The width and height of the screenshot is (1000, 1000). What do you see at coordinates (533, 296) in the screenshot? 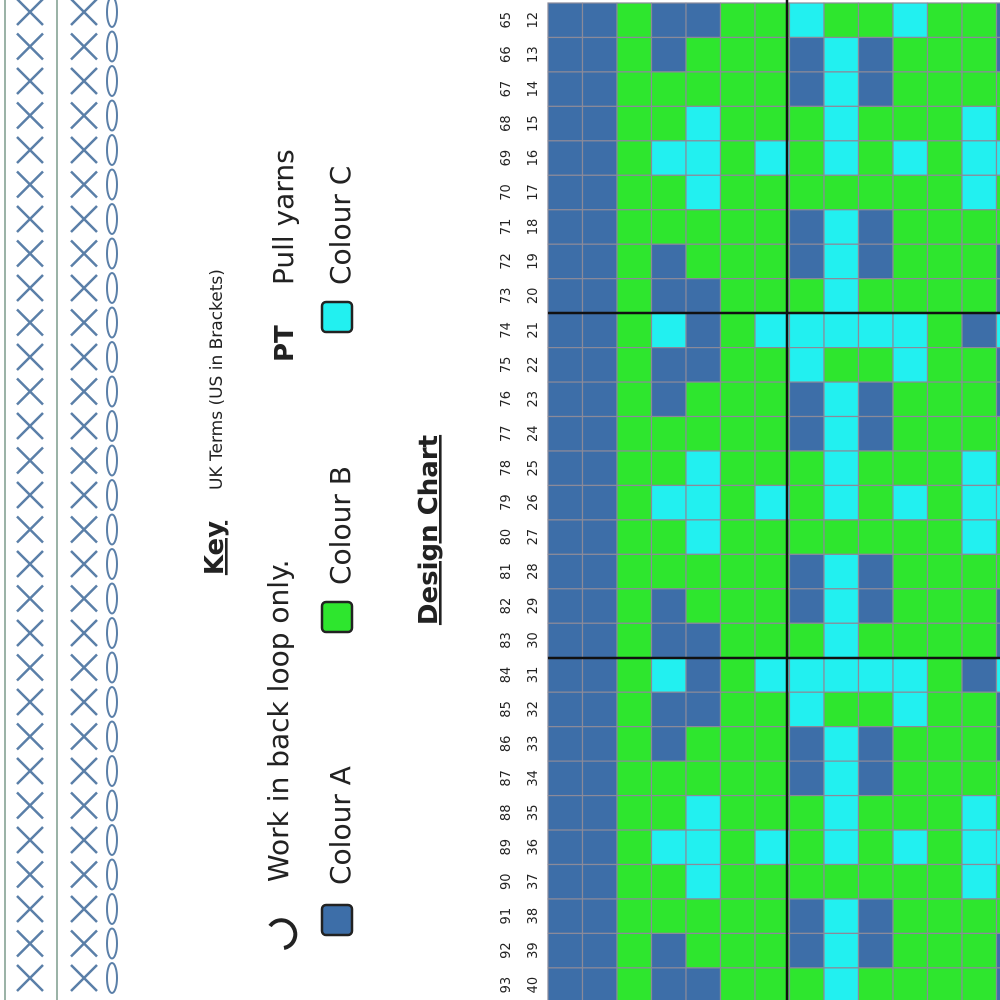
I see `row-number: 20` at bounding box center [533, 296].